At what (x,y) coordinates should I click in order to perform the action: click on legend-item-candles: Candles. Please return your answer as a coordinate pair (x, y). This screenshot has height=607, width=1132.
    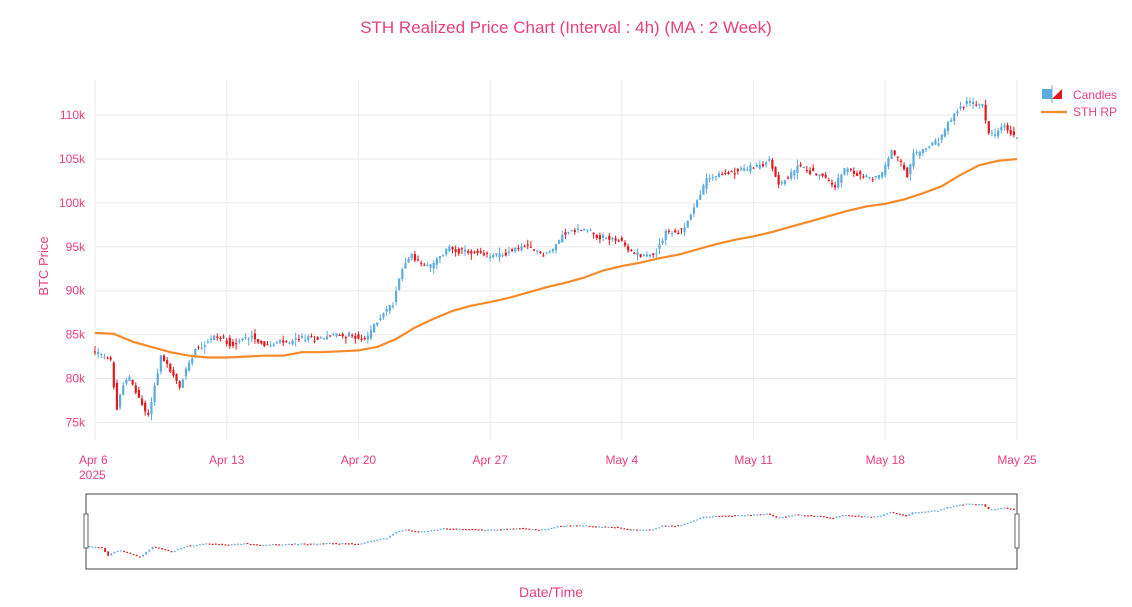
    Looking at the image, I should click on (1079, 94).